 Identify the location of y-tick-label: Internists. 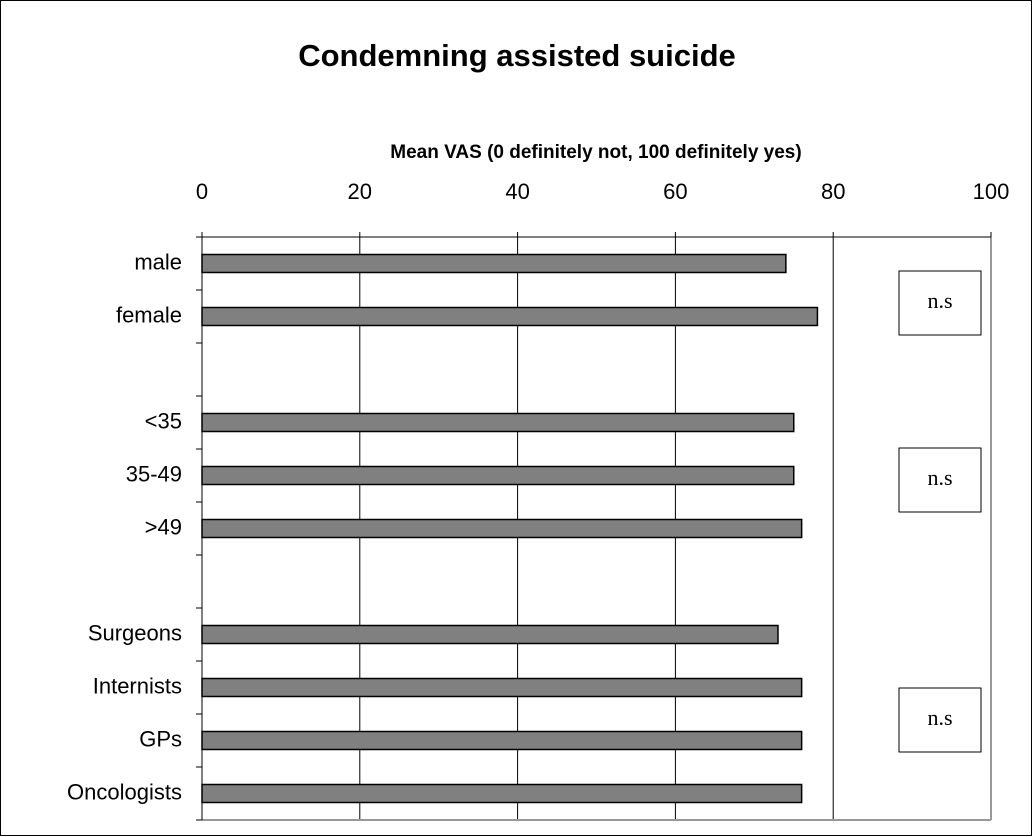
(137, 685).